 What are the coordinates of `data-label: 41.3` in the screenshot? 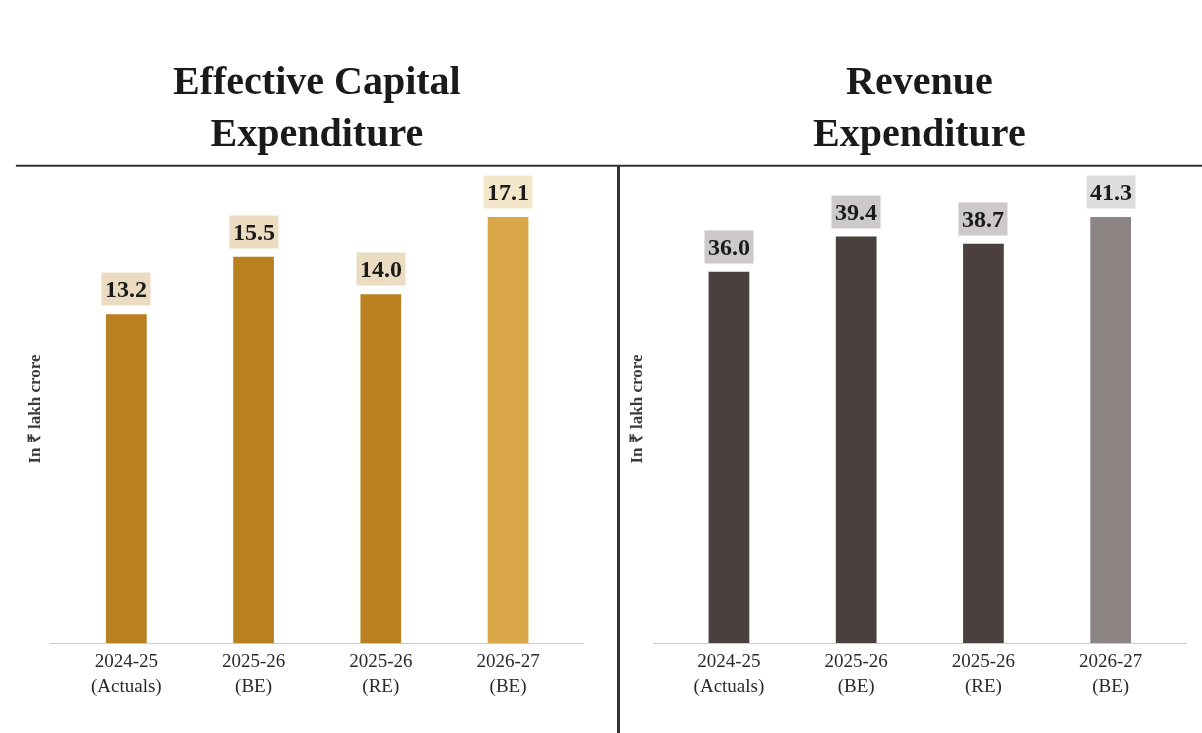 It's located at (1111, 192).